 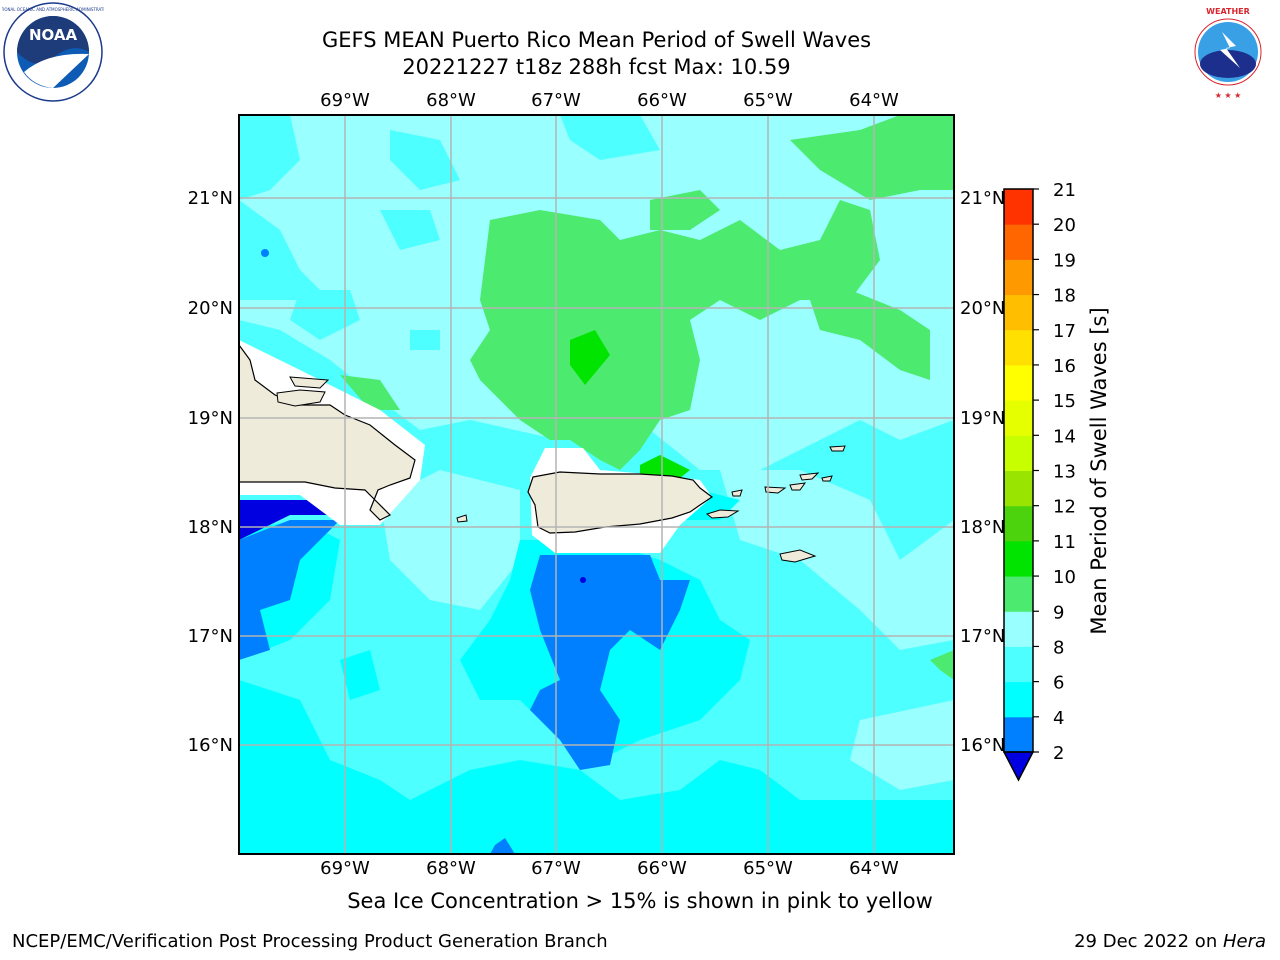 I want to click on footer-date-text: 29 Dec 2022 on, so click(x=1148, y=941).